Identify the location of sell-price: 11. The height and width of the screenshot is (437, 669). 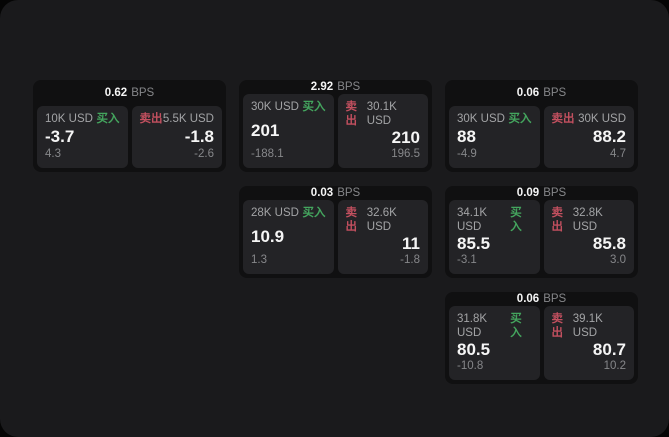
(411, 243).